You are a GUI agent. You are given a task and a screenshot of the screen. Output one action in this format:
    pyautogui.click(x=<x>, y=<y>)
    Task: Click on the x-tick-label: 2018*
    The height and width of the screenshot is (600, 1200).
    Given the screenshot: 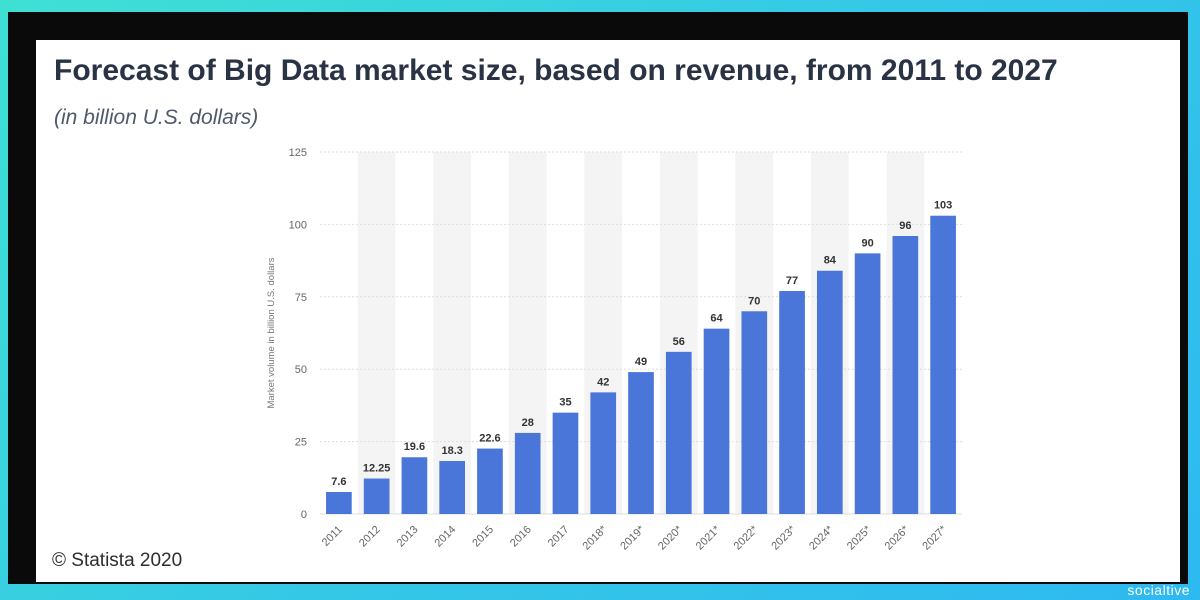 What is the action you would take?
    pyautogui.click(x=595, y=537)
    